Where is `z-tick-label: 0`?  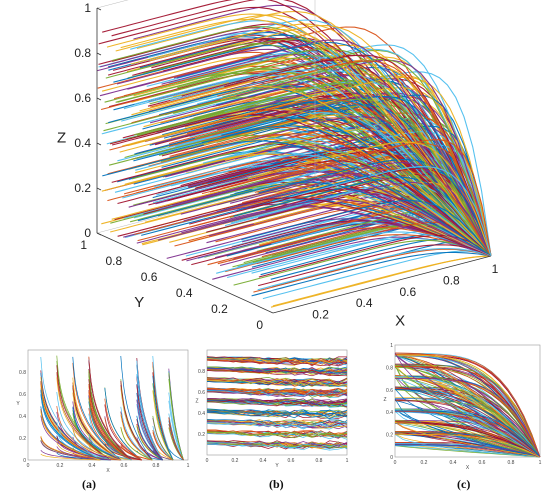 z-tick-label: 0 is located at coordinates (87, 233).